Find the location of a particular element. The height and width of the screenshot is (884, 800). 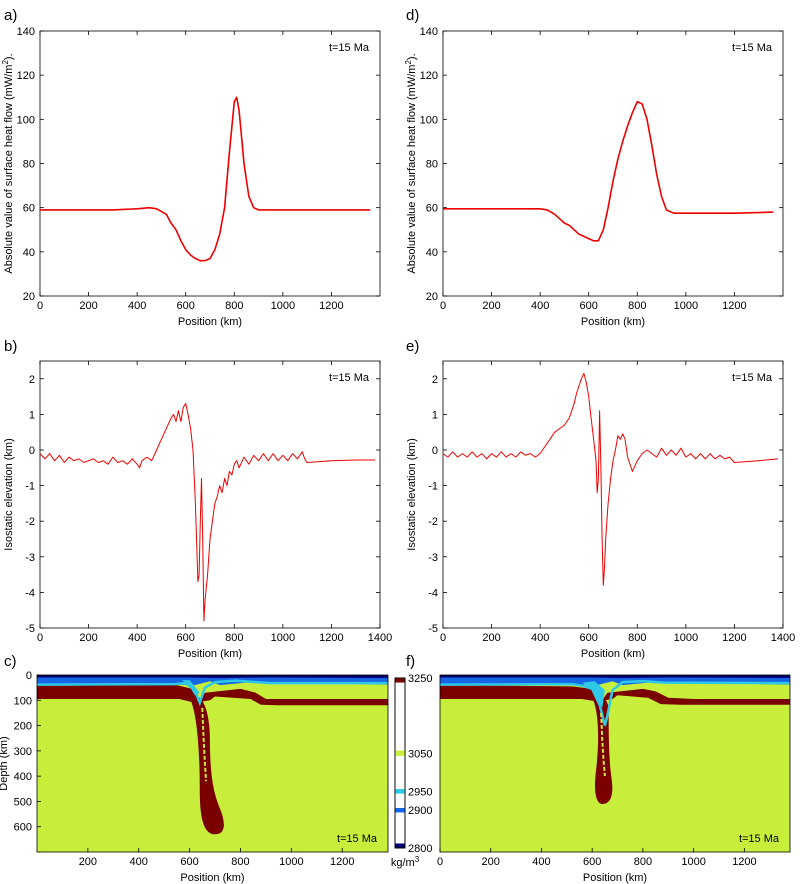

x-axis-label-f: Position (km) is located at coordinates (615, 878).